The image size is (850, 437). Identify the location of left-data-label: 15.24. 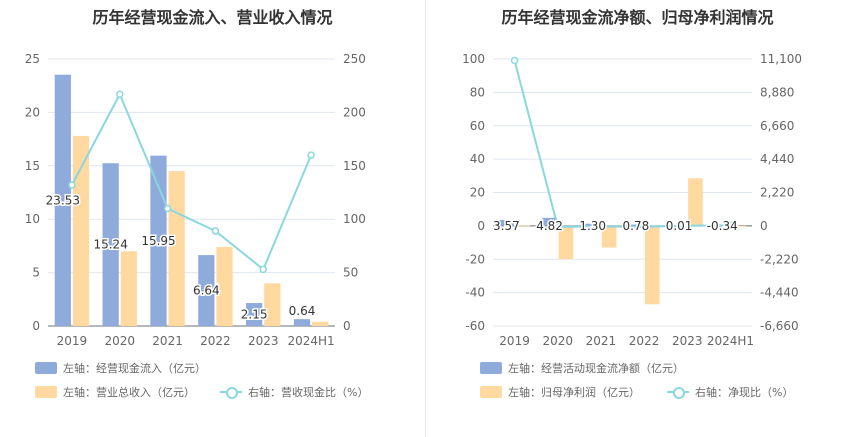
(110, 245).